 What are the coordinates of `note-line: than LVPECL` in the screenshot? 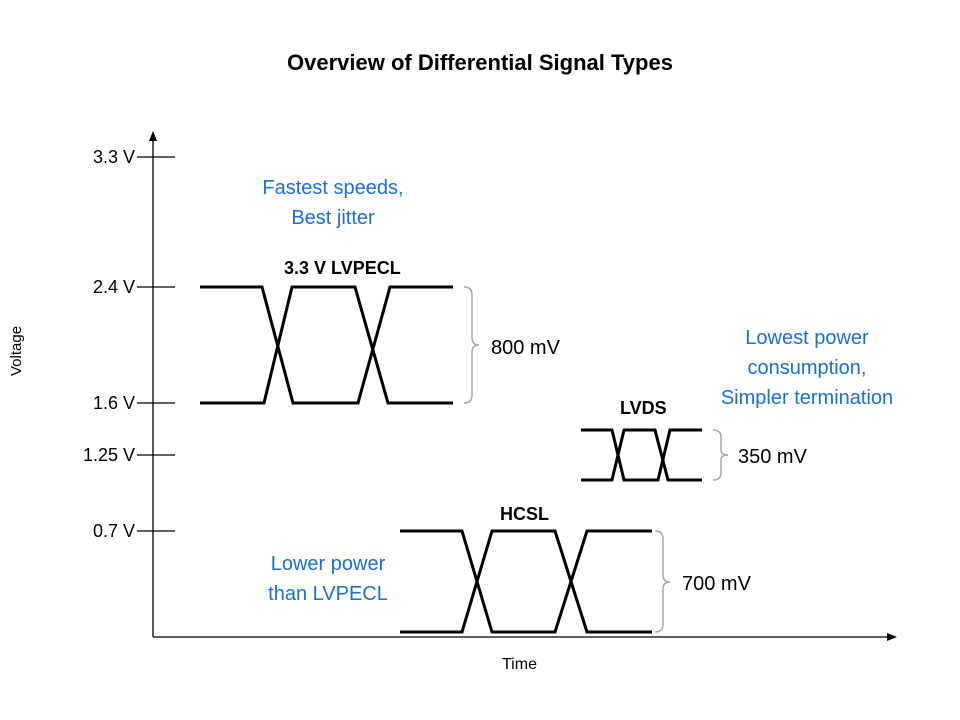 It's located at (328, 594).